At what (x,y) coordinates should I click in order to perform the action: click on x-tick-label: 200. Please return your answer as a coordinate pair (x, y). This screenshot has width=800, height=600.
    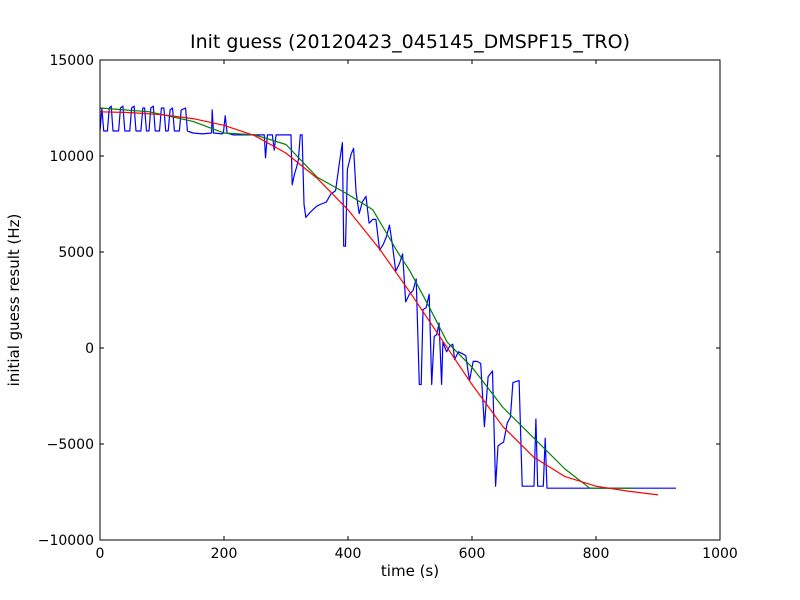
    Looking at the image, I should click on (224, 554).